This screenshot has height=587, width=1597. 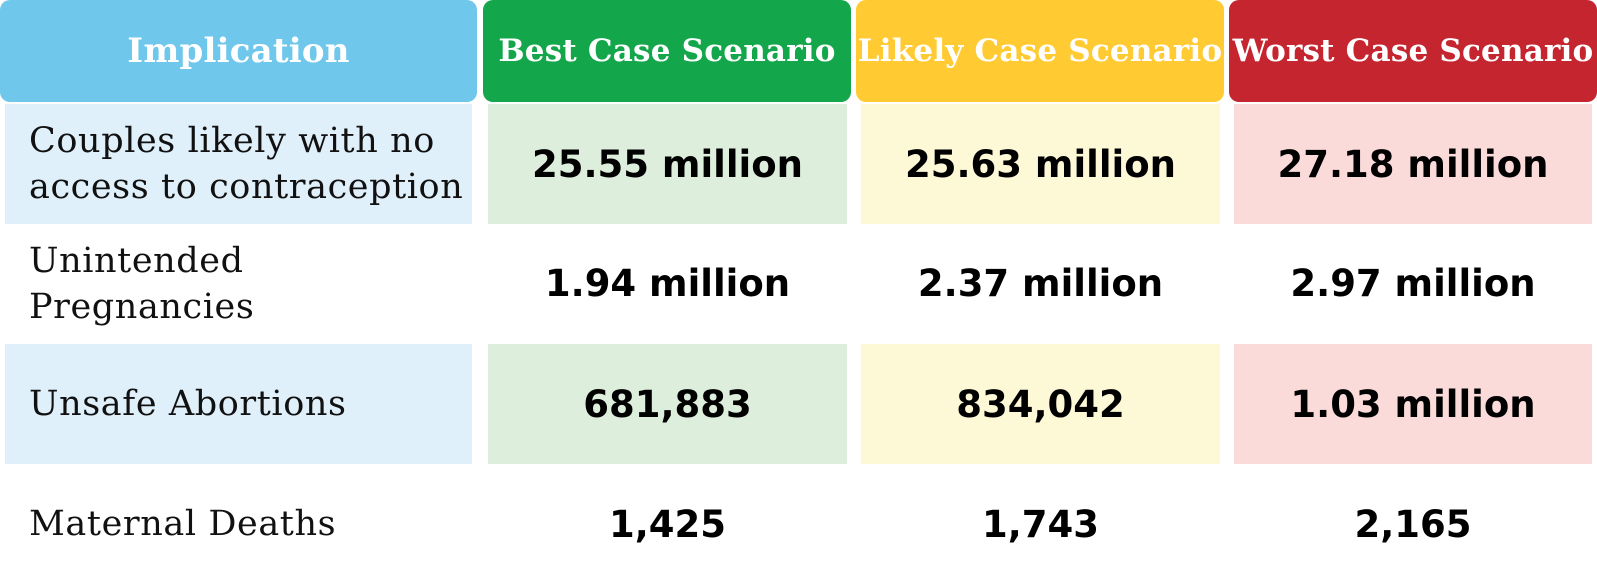 I want to click on value-best-unsafe-abortions: 681,883, so click(x=667, y=404).